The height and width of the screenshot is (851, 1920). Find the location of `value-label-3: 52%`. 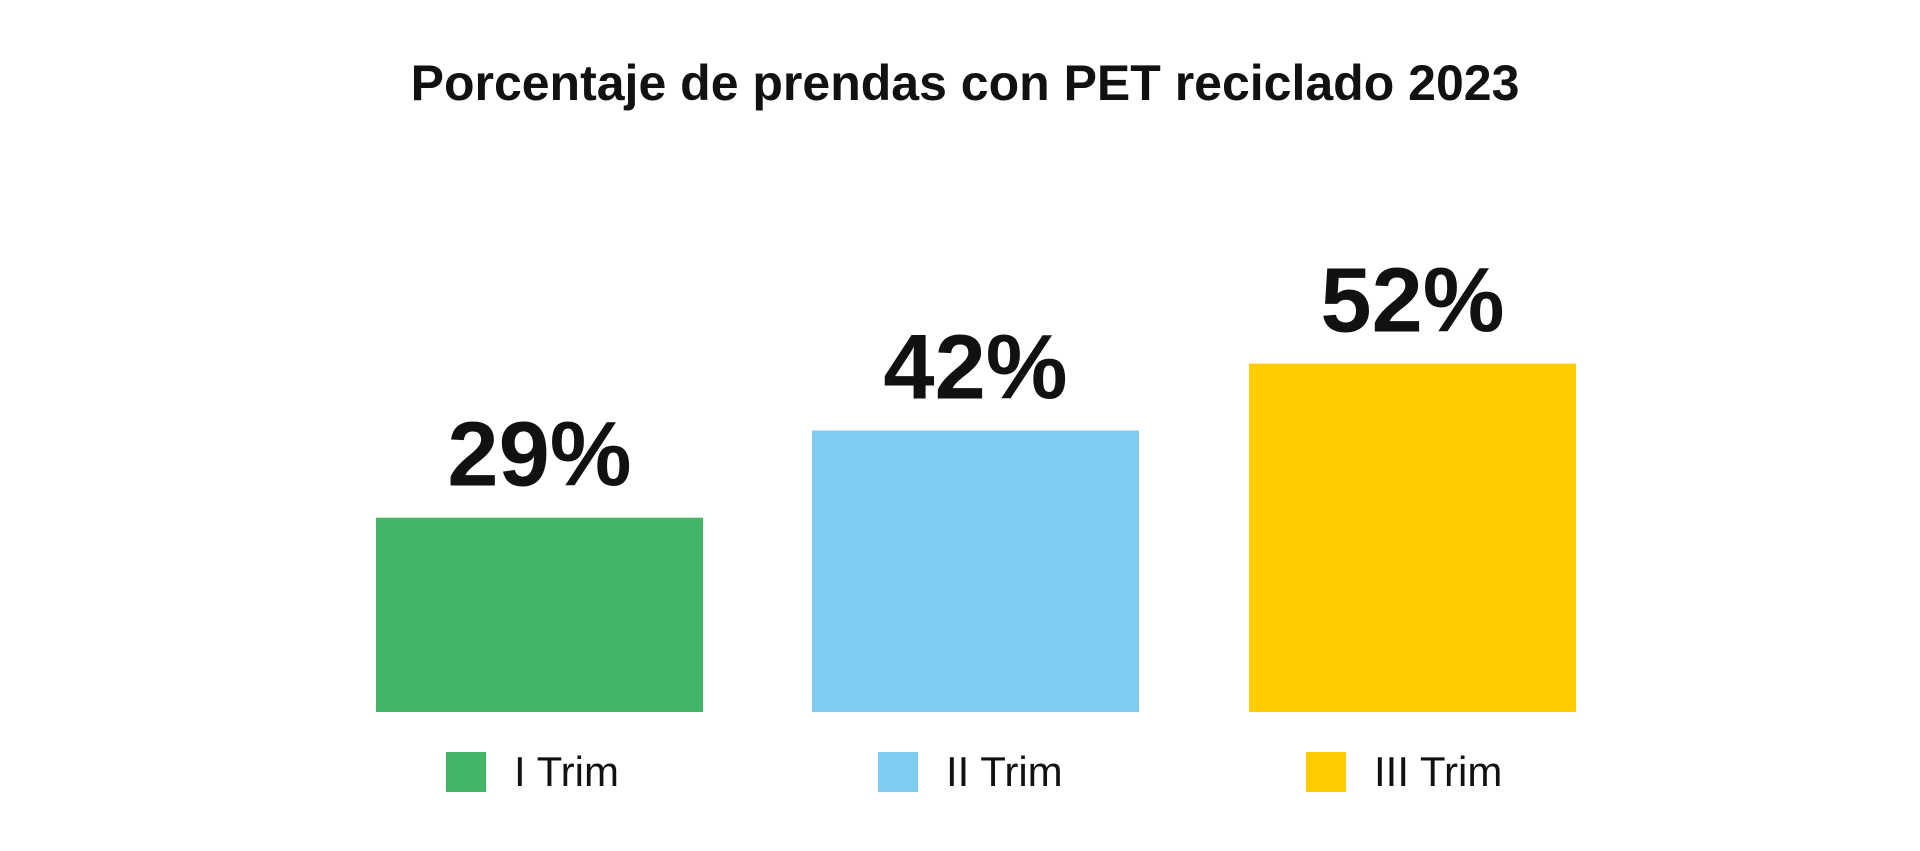

value-label-3: 52% is located at coordinates (1412, 301).